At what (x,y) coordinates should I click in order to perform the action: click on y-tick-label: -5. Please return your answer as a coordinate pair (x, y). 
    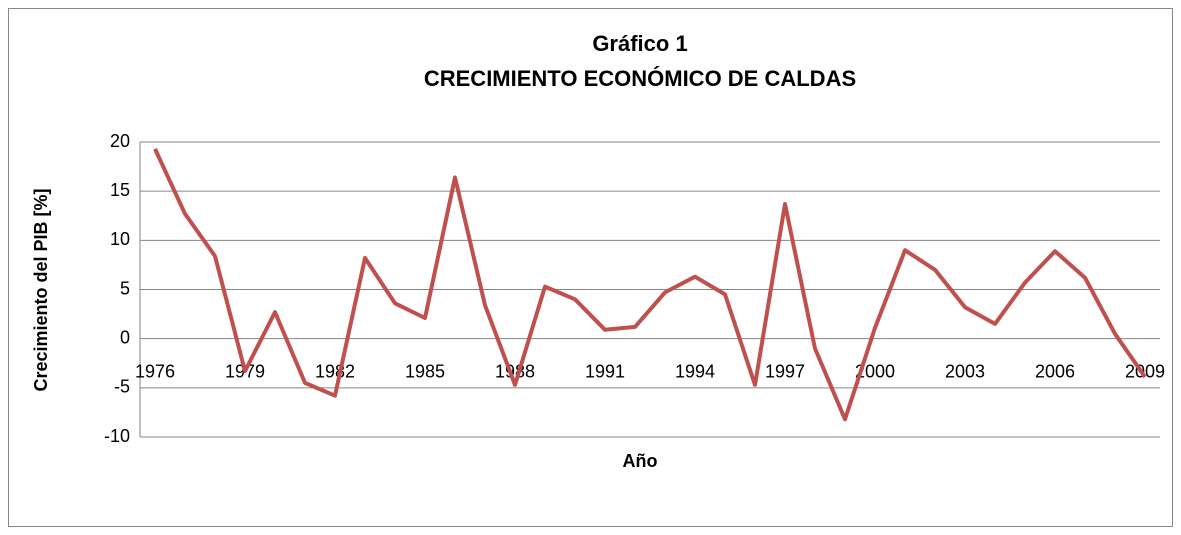
    Looking at the image, I should click on (122, 387).